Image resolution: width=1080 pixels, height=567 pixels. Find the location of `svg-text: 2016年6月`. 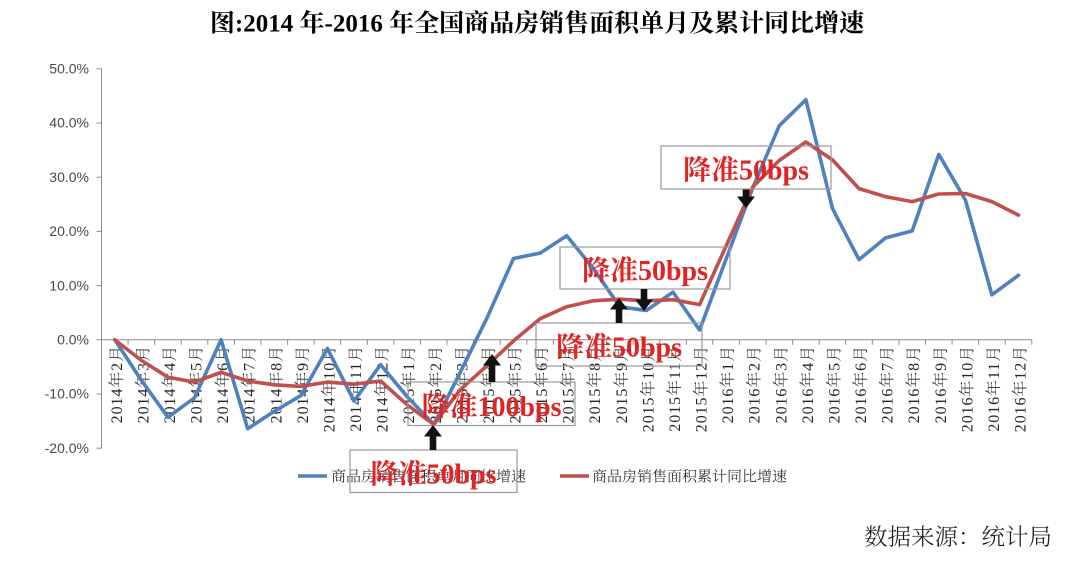

svg-text: 2016年6月 is located at coordinates (859, 384).